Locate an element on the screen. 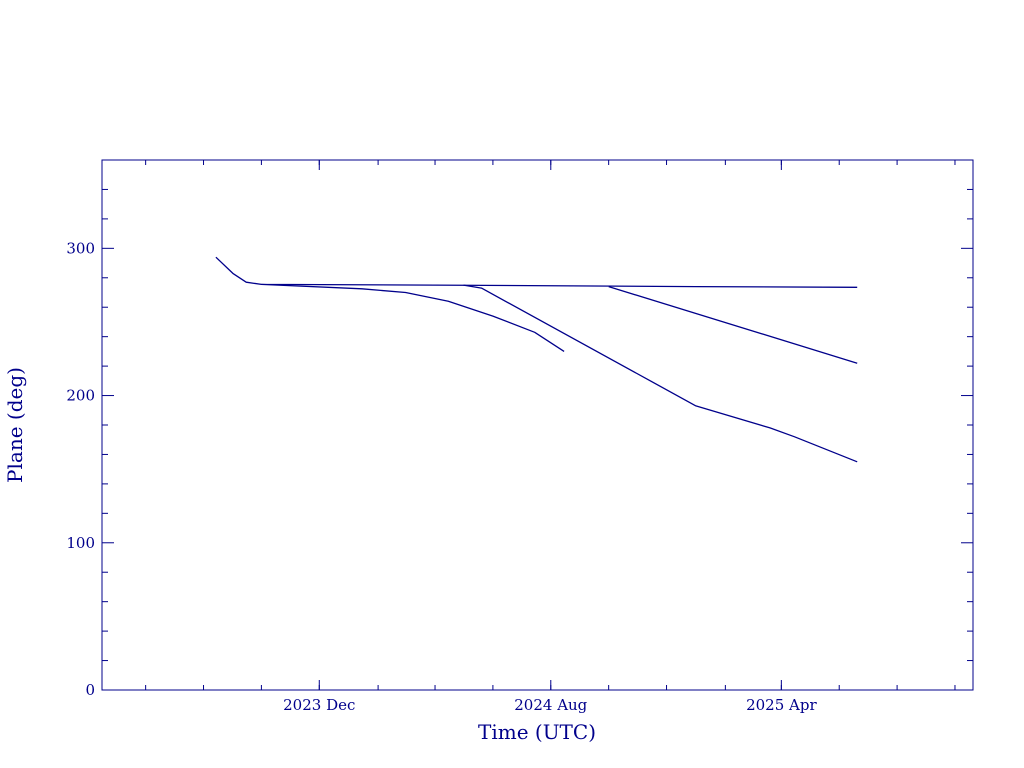  x-tick-label: 2025 Apr is located at coordinates (781, 705).